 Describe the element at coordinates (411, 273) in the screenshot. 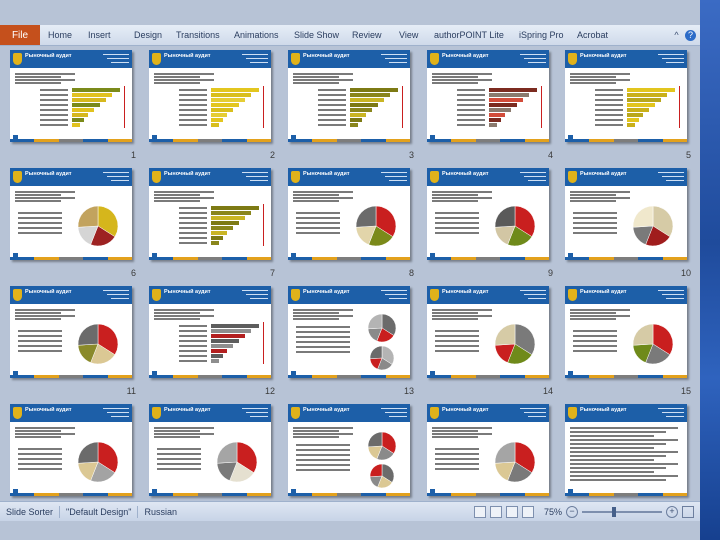

I see `slide-number: 8` at that location.